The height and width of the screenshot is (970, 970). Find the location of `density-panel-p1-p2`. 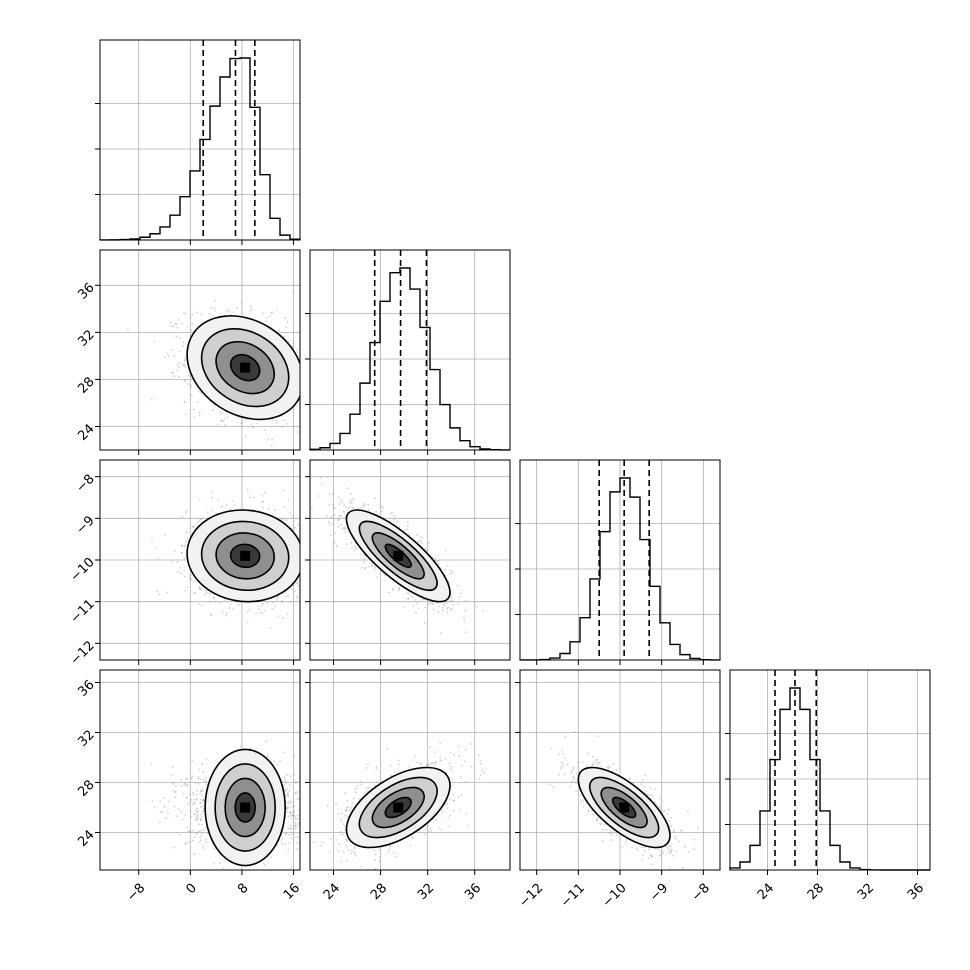

density-panel-p1-p2 is located at coordinates (408, 562).